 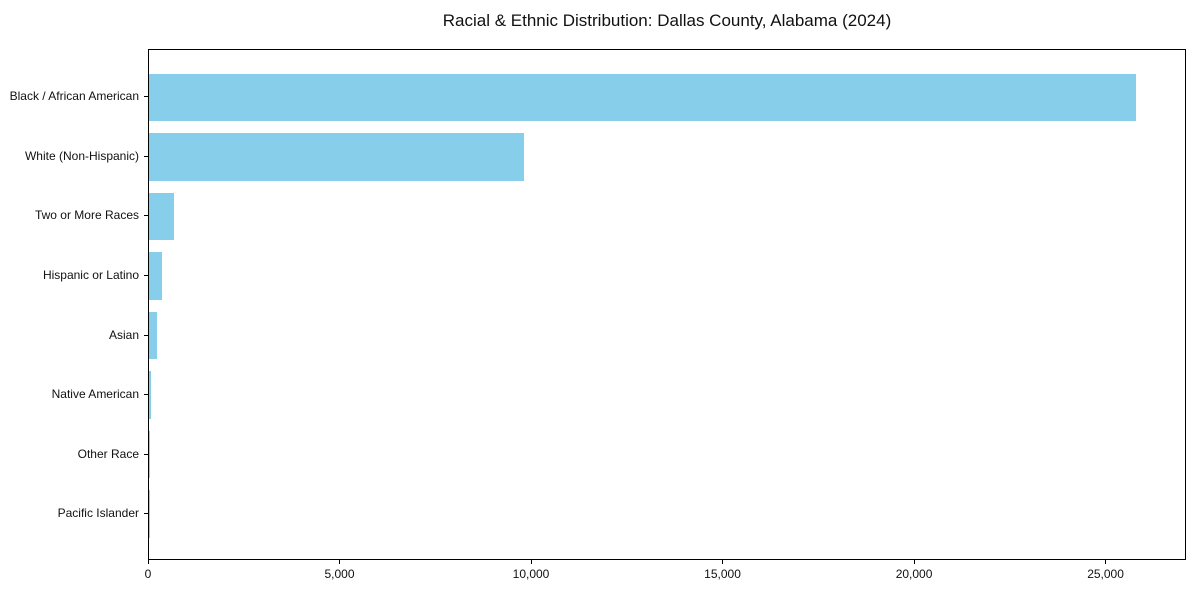 I want to click on x-tick-label: 15,000, so click(x=722, y=574).